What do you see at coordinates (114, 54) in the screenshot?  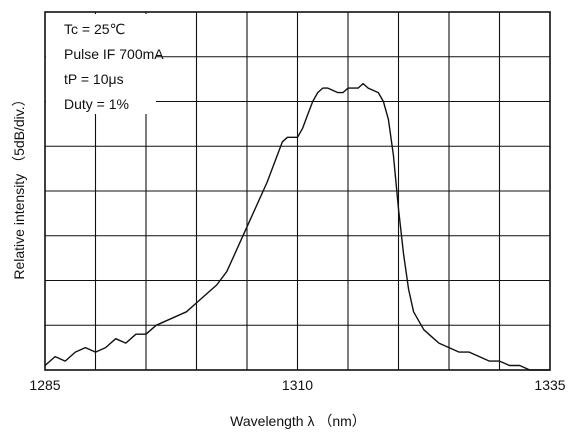 I see `condition-pulse-current: Pulse IF 700mA` at bounding box center [114, 54].